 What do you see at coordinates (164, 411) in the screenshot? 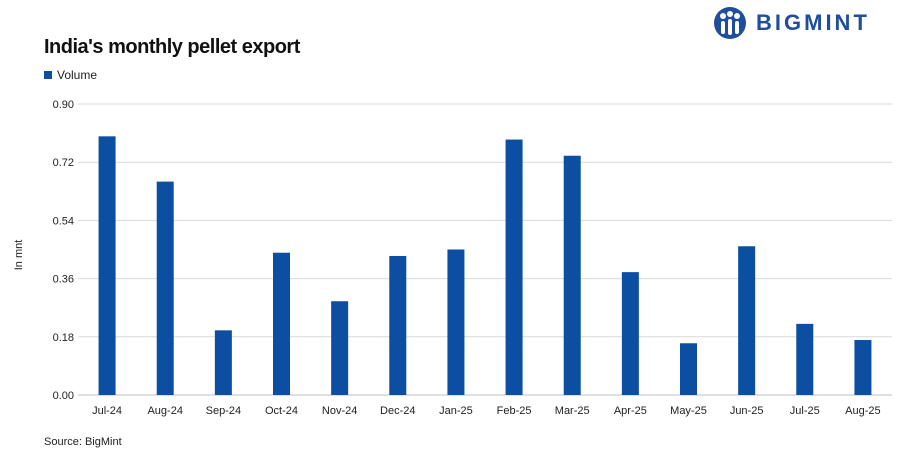
I see `x-tick-label: Aug-24` at bounding box center [164, 411].